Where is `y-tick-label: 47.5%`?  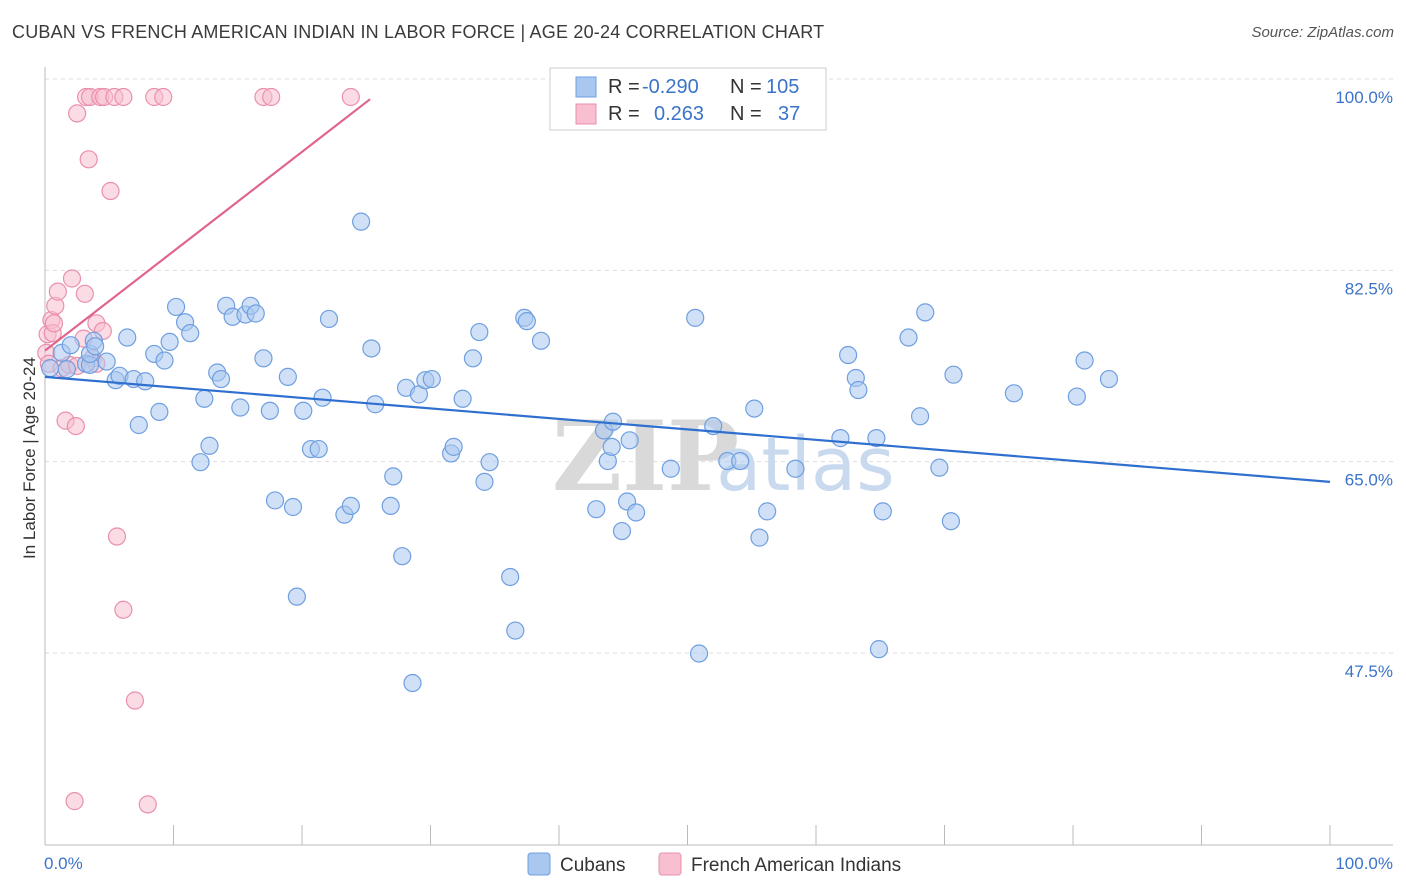
y-tick-label: 47.5% is located at coordinates (1369, 671).